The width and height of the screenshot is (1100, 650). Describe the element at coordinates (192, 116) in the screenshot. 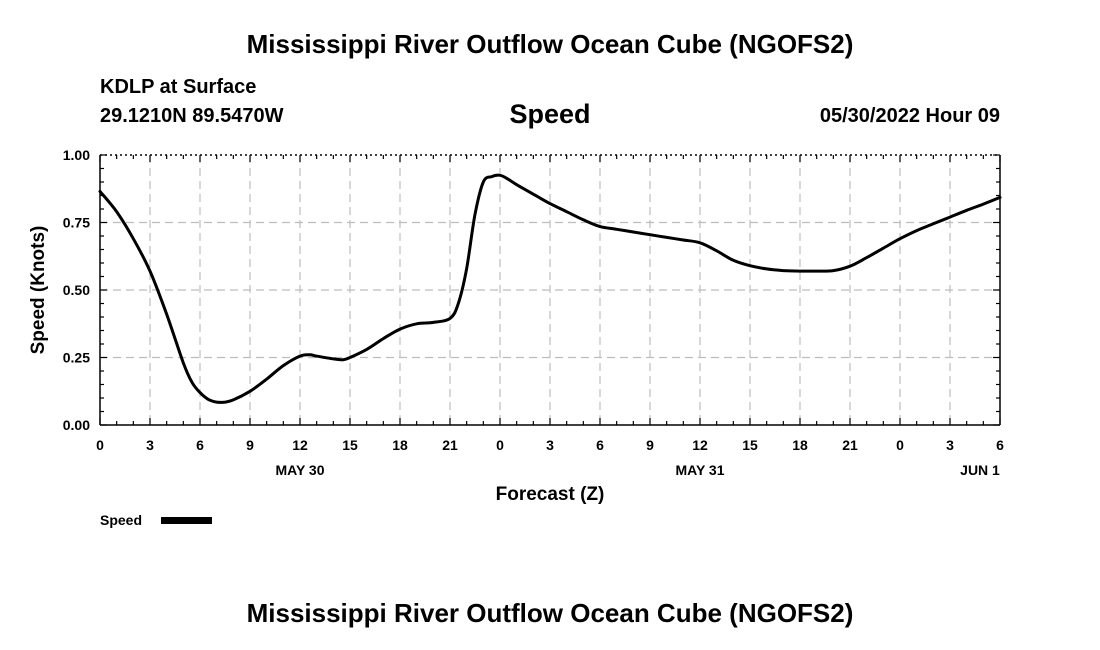

I see `coordinates-label: 29.1210N 89.5470W` at that location.